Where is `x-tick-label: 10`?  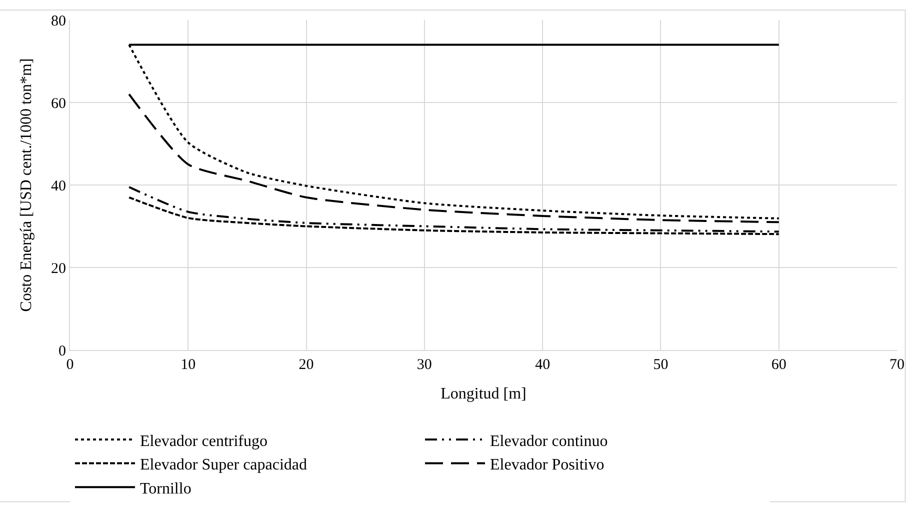 x-tick-label: 10 is located at coordinates (188, 365).